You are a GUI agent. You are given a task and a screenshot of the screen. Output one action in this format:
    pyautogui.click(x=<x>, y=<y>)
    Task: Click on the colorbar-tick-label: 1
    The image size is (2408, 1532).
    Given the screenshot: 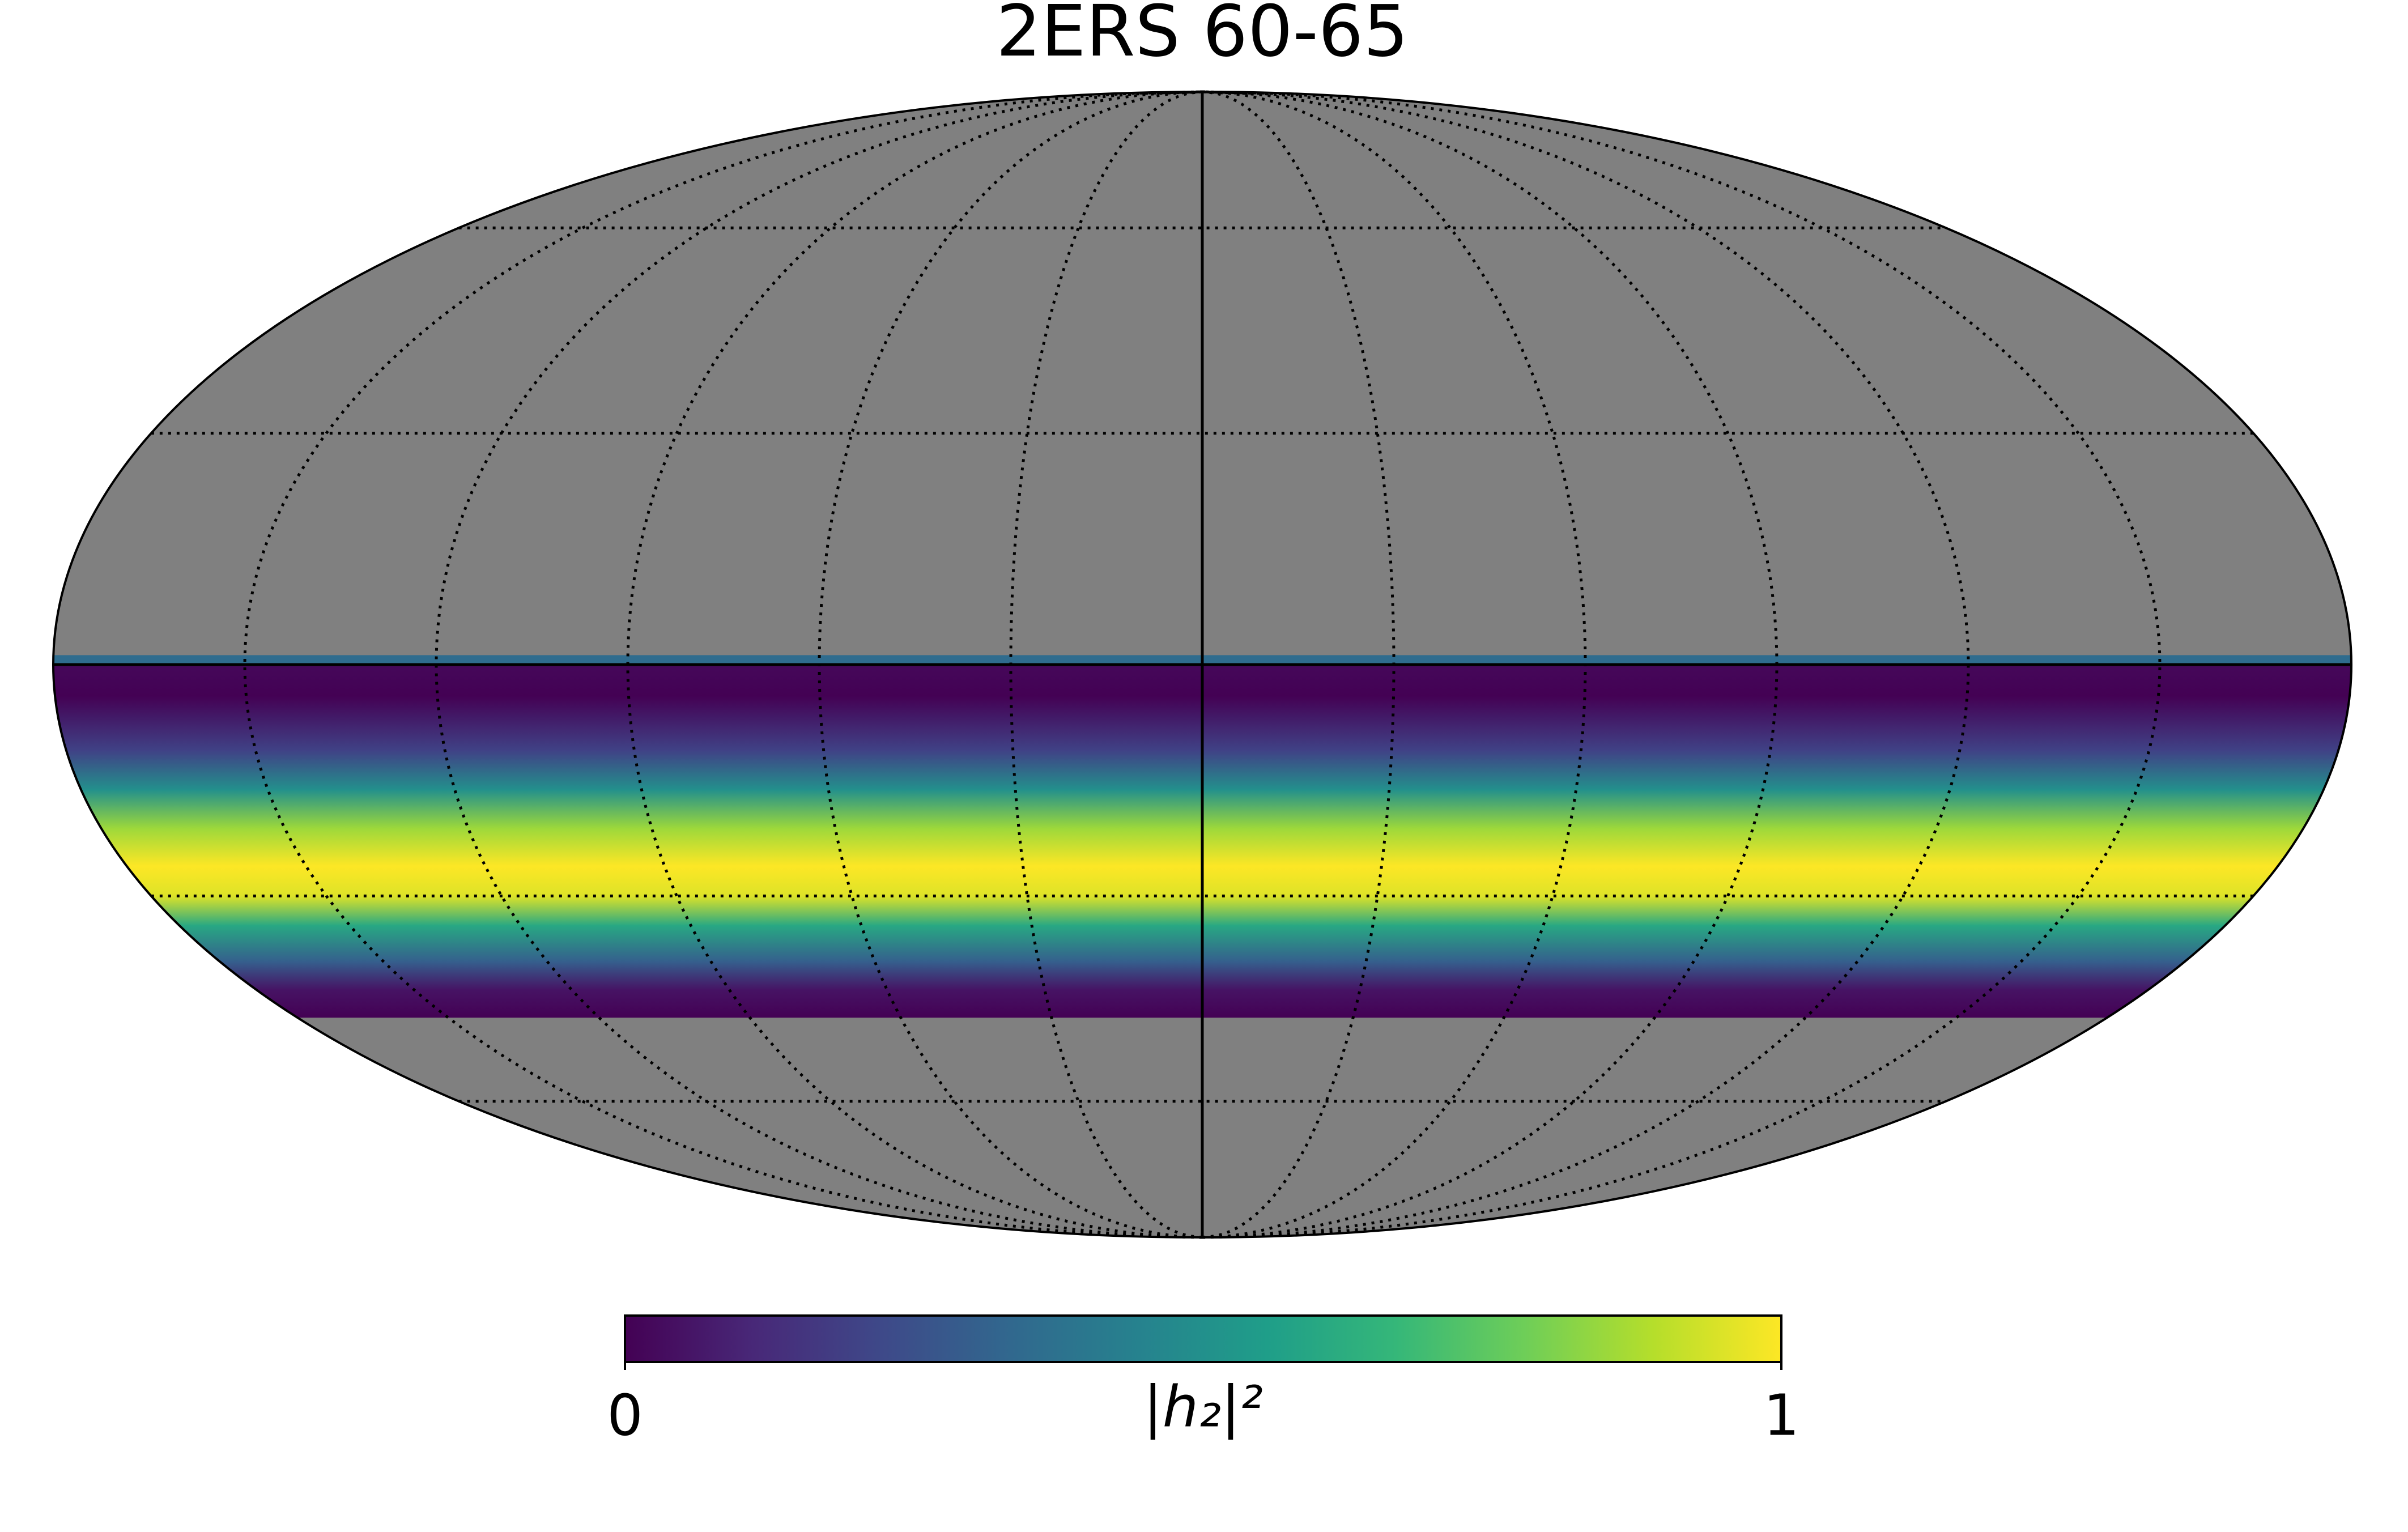 What is the action you would take?
    pyautogui.click(x=1781, y=1415)
    